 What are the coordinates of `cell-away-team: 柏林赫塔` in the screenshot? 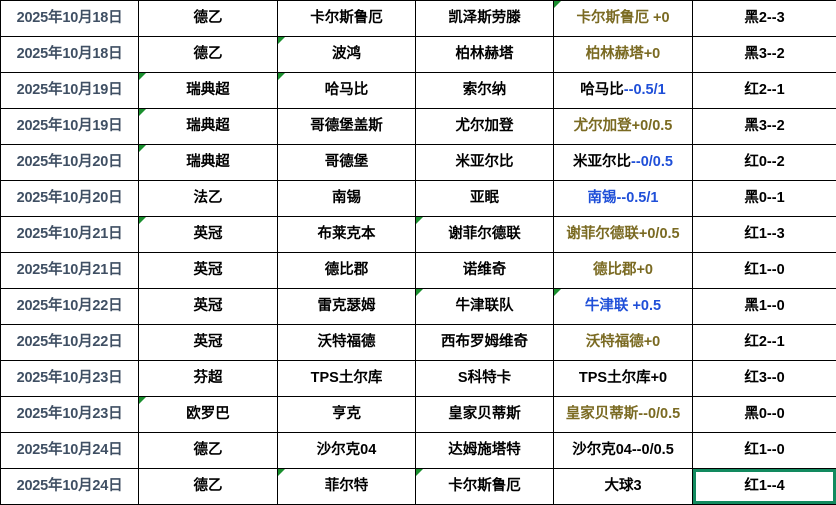 It's located at (485, 55).